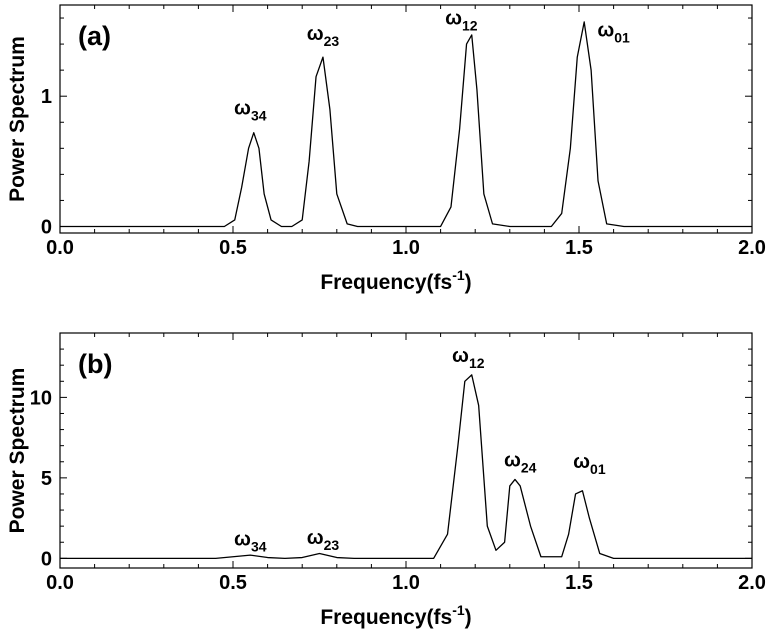 Image resolution: width=776 pixels, height=642 pixels. What do you see at coordinates (95, 364) in the screenshot?
I see `panel-label: (b)` at bounding box center [95, 364].